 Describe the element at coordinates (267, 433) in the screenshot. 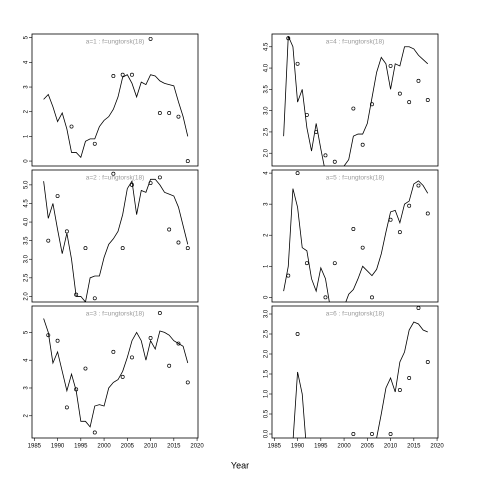

I see `y-tick-label: 0.0` at that location.